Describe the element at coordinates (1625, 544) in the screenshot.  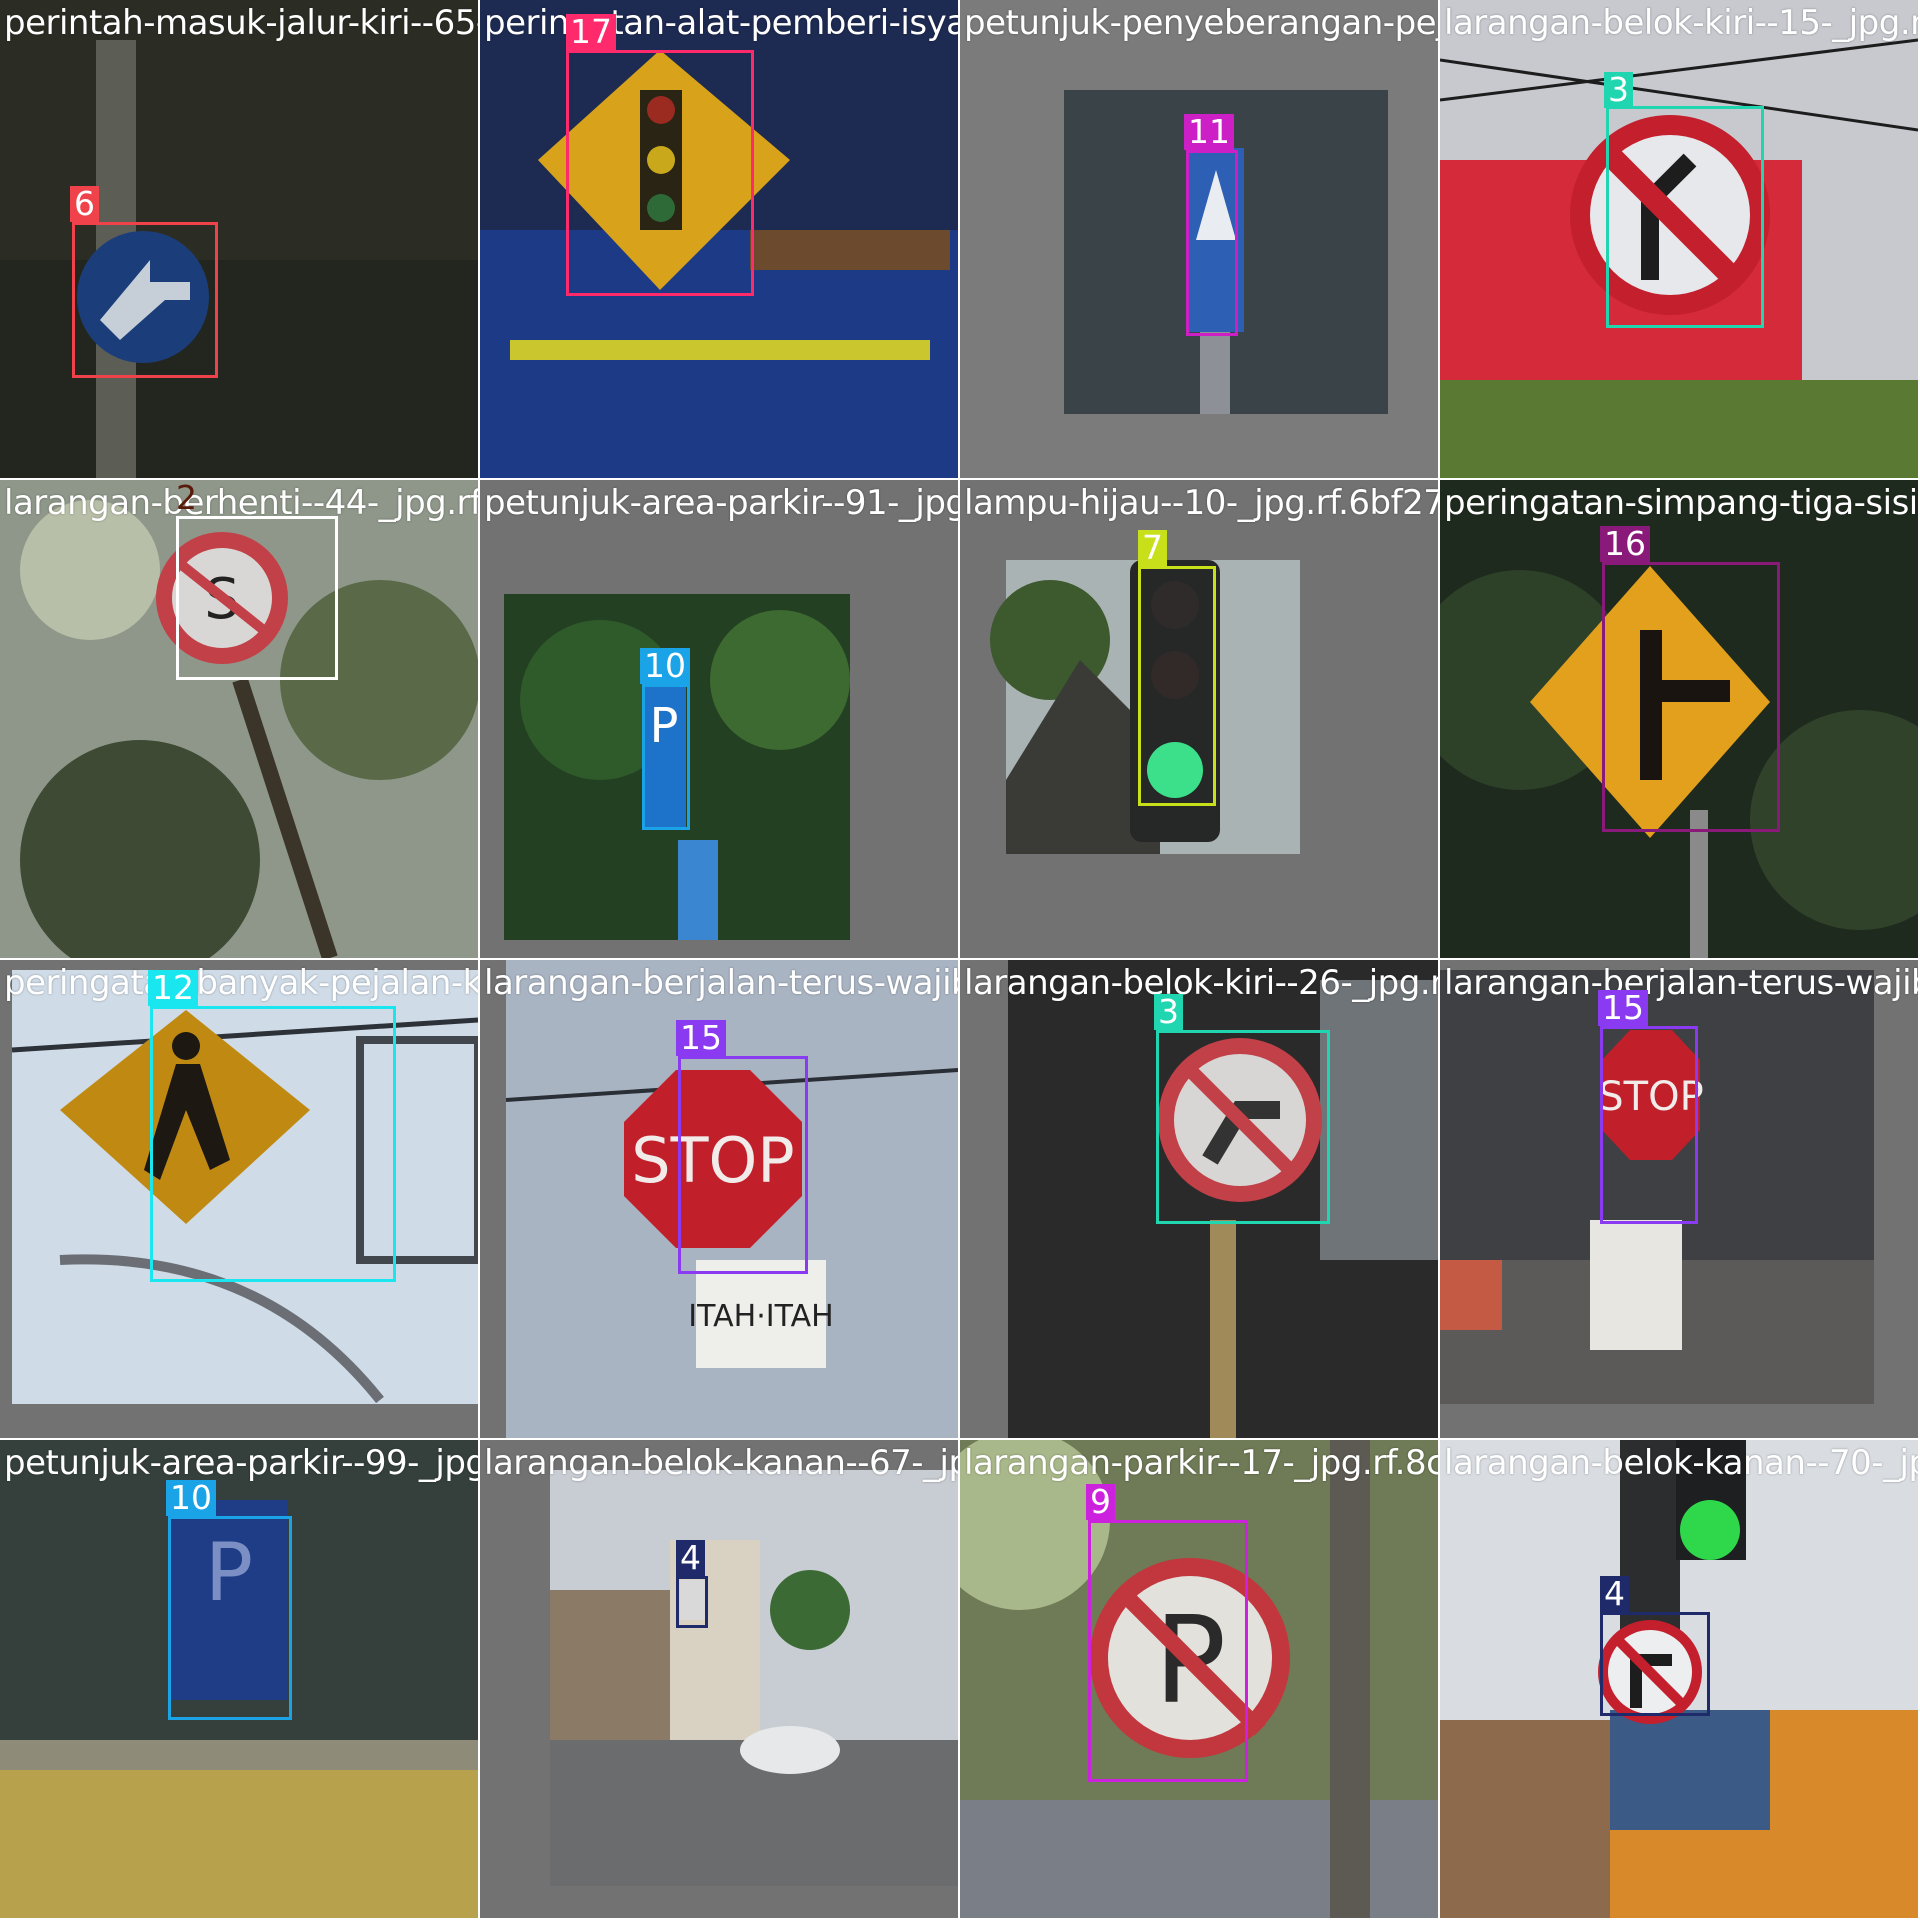
I see `class-label: 16` at that location.